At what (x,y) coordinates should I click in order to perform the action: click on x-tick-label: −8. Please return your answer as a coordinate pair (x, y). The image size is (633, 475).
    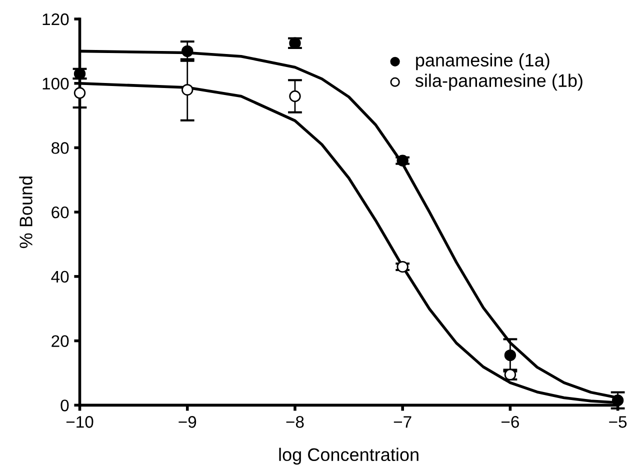
    Looking at the image, I should click on (295, 422).